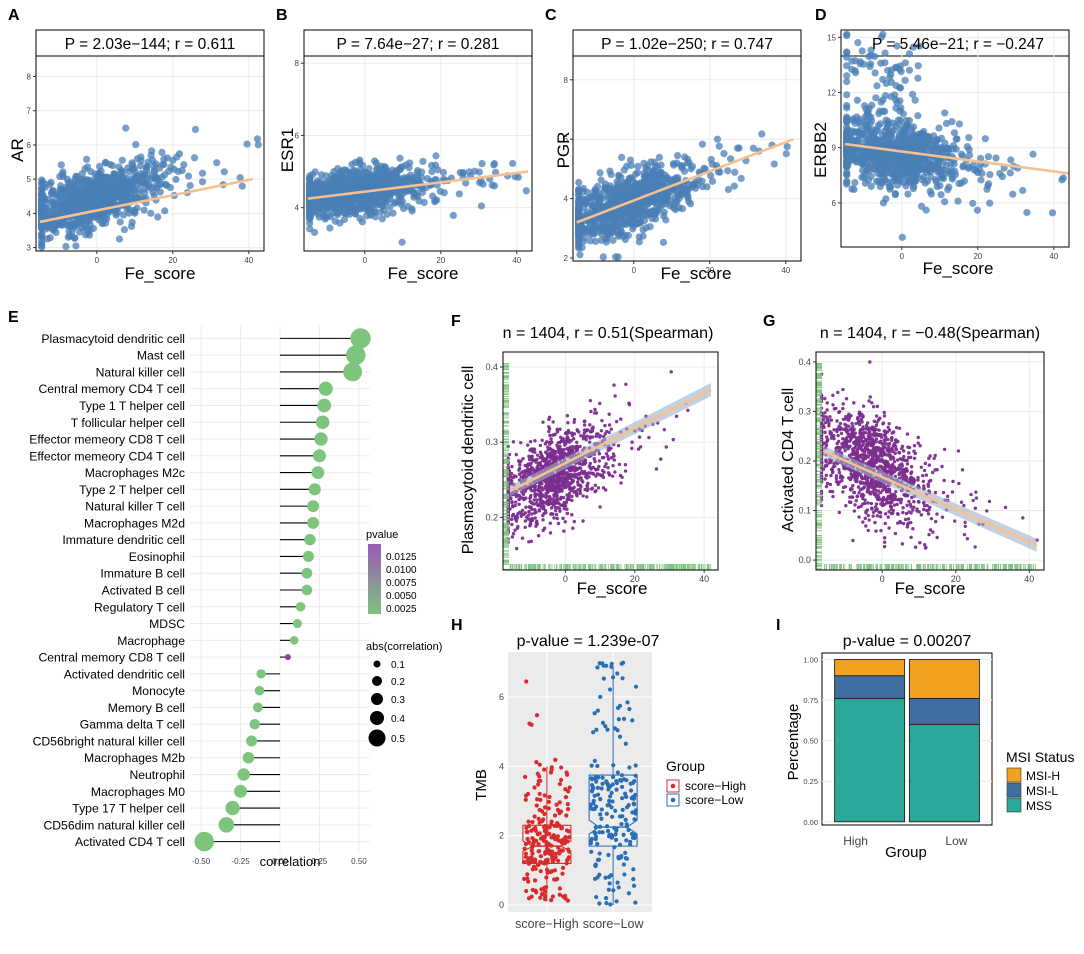 Image resolution: width=1084 pixels, height=954 pixels. Describe the element at coordinates (172, 260) in the screenshot. I see `x-tick-label: 20` at that location.